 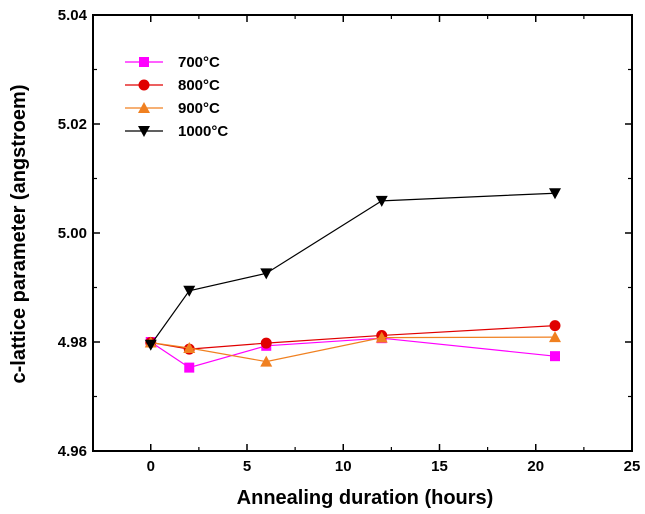 I want to click on series-line, so click(x=353, y=353).